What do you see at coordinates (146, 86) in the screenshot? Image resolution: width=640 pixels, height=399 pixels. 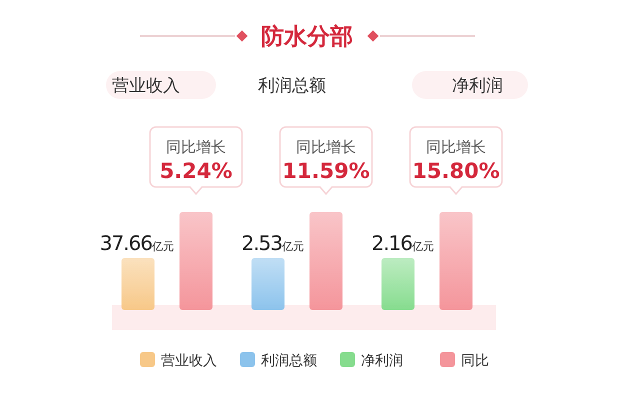 I see `category-label: 营业收入` at bounding box center [146, 86].